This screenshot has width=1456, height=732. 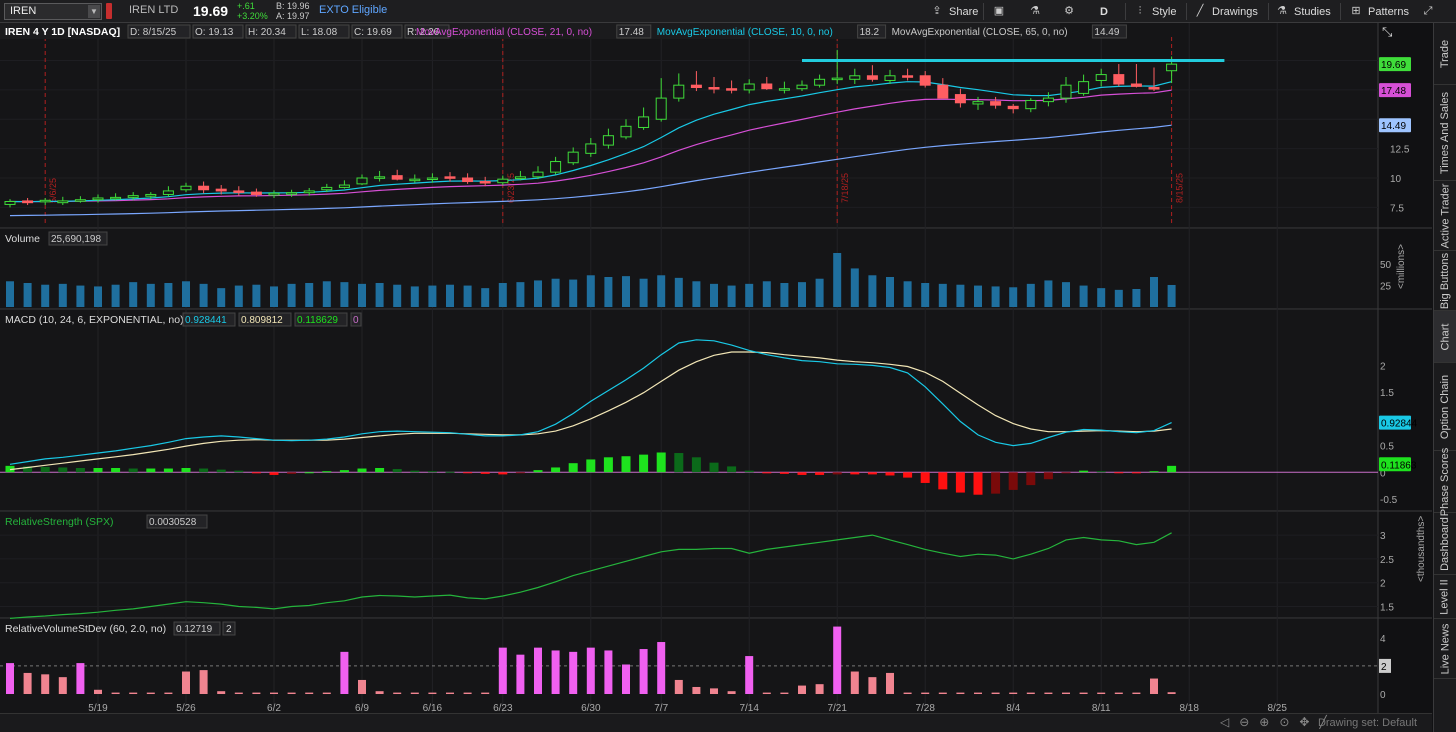 I want to click on alert-flag-icon, so click(x=109, y=11).